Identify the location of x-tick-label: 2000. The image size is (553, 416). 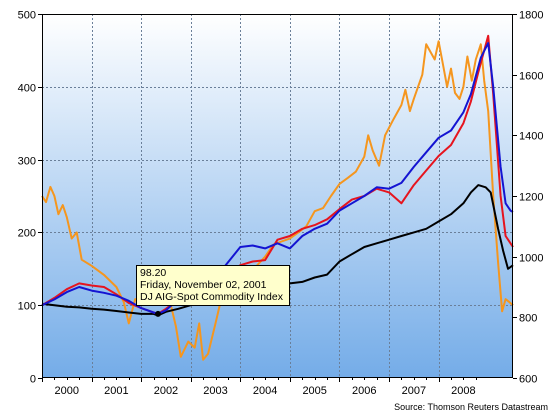
(67, 391).